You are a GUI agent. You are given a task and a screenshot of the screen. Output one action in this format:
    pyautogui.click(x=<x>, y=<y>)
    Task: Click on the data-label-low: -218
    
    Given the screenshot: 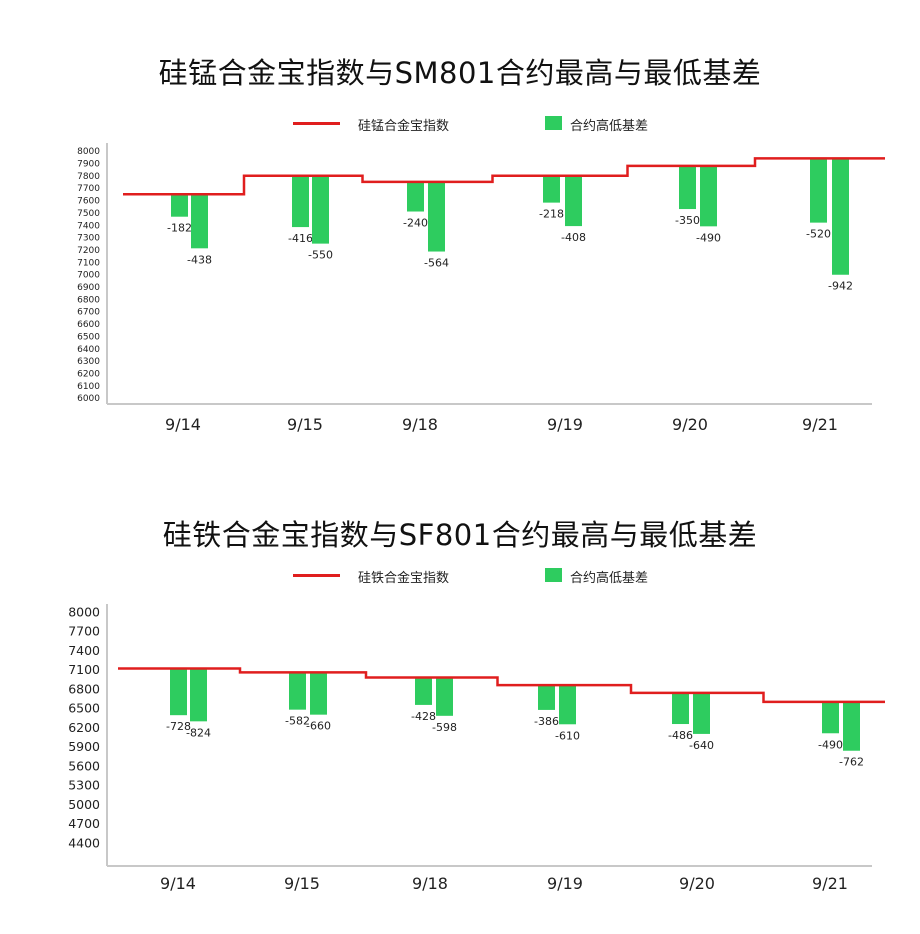 What is the action you would take?
    pyautogui.click(x=551, y=214)
    